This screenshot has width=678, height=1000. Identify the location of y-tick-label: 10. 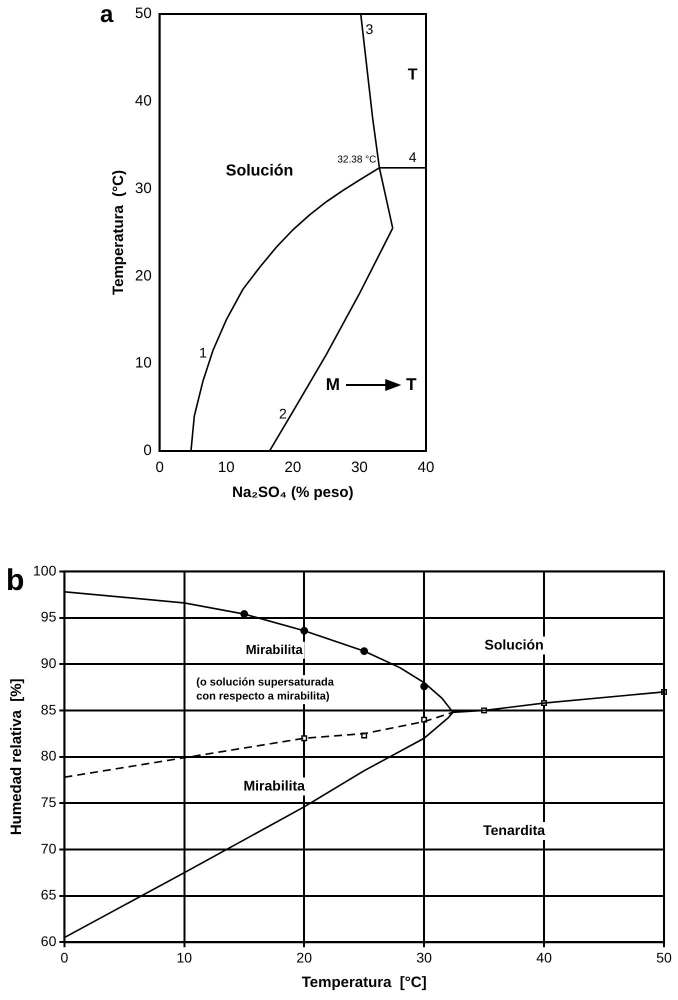
(143, 363).